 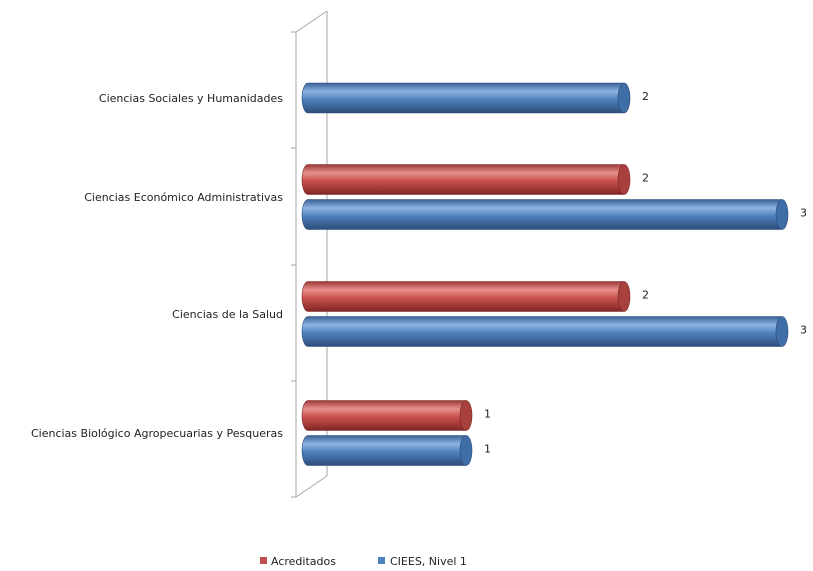 What do you see at coordinates (803, 330) in the screenshot?
I see `value-label-ciees-nivel-1-ciencias-de-la-salud: 3` at bounding box center [803, 330].